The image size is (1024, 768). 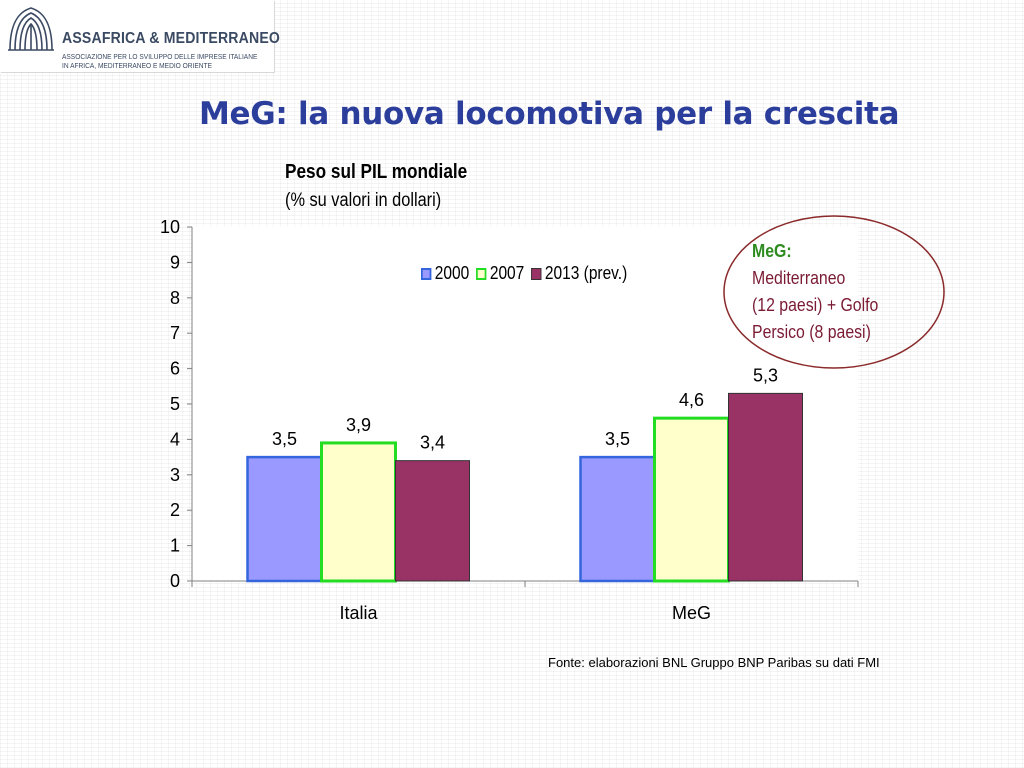 What do you see at coordinates (507, 273) in the screenshot?
I see `legend-label-2007: 2007` at bounding box center [507, 273].